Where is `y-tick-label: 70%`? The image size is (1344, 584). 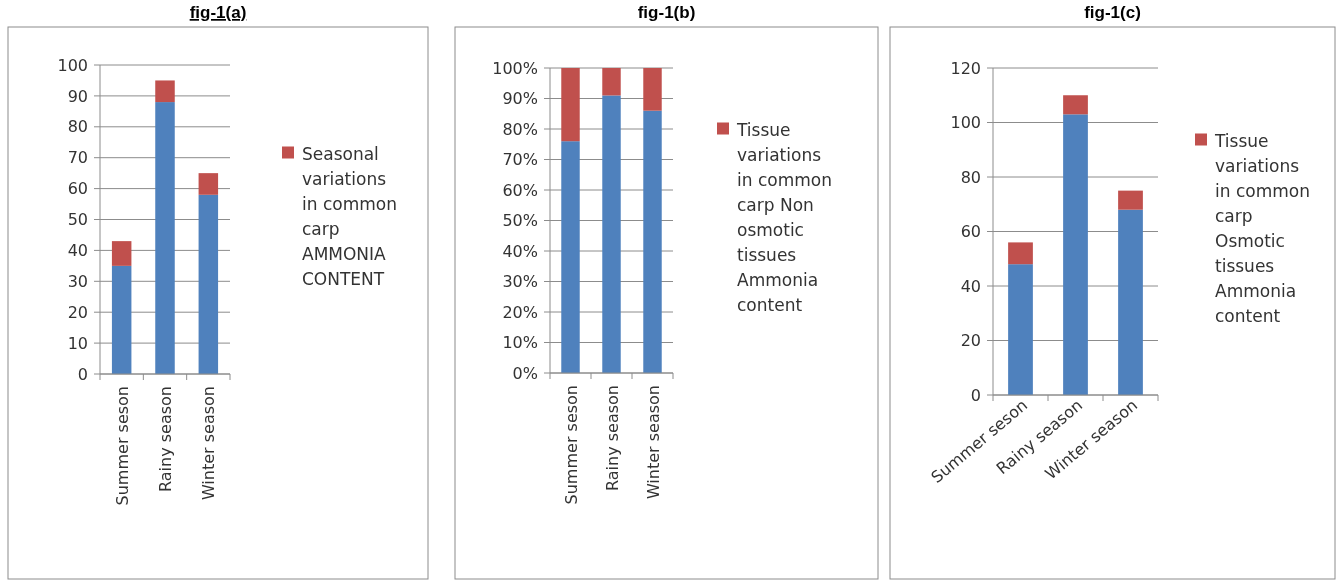 y-tick-label: 70% is located at coordinates (520, 160).